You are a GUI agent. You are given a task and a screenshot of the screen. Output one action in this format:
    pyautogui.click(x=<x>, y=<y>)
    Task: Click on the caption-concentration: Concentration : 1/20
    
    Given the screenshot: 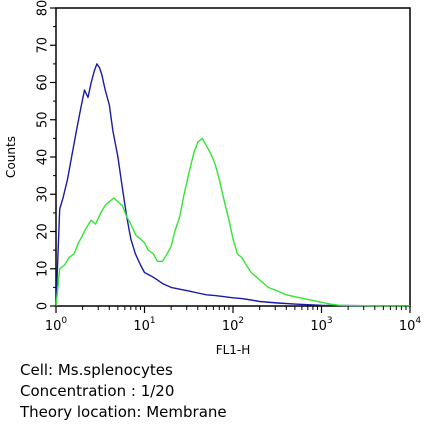 What is the action you would take?
    pyautogui.click(x=97, y=391)
    